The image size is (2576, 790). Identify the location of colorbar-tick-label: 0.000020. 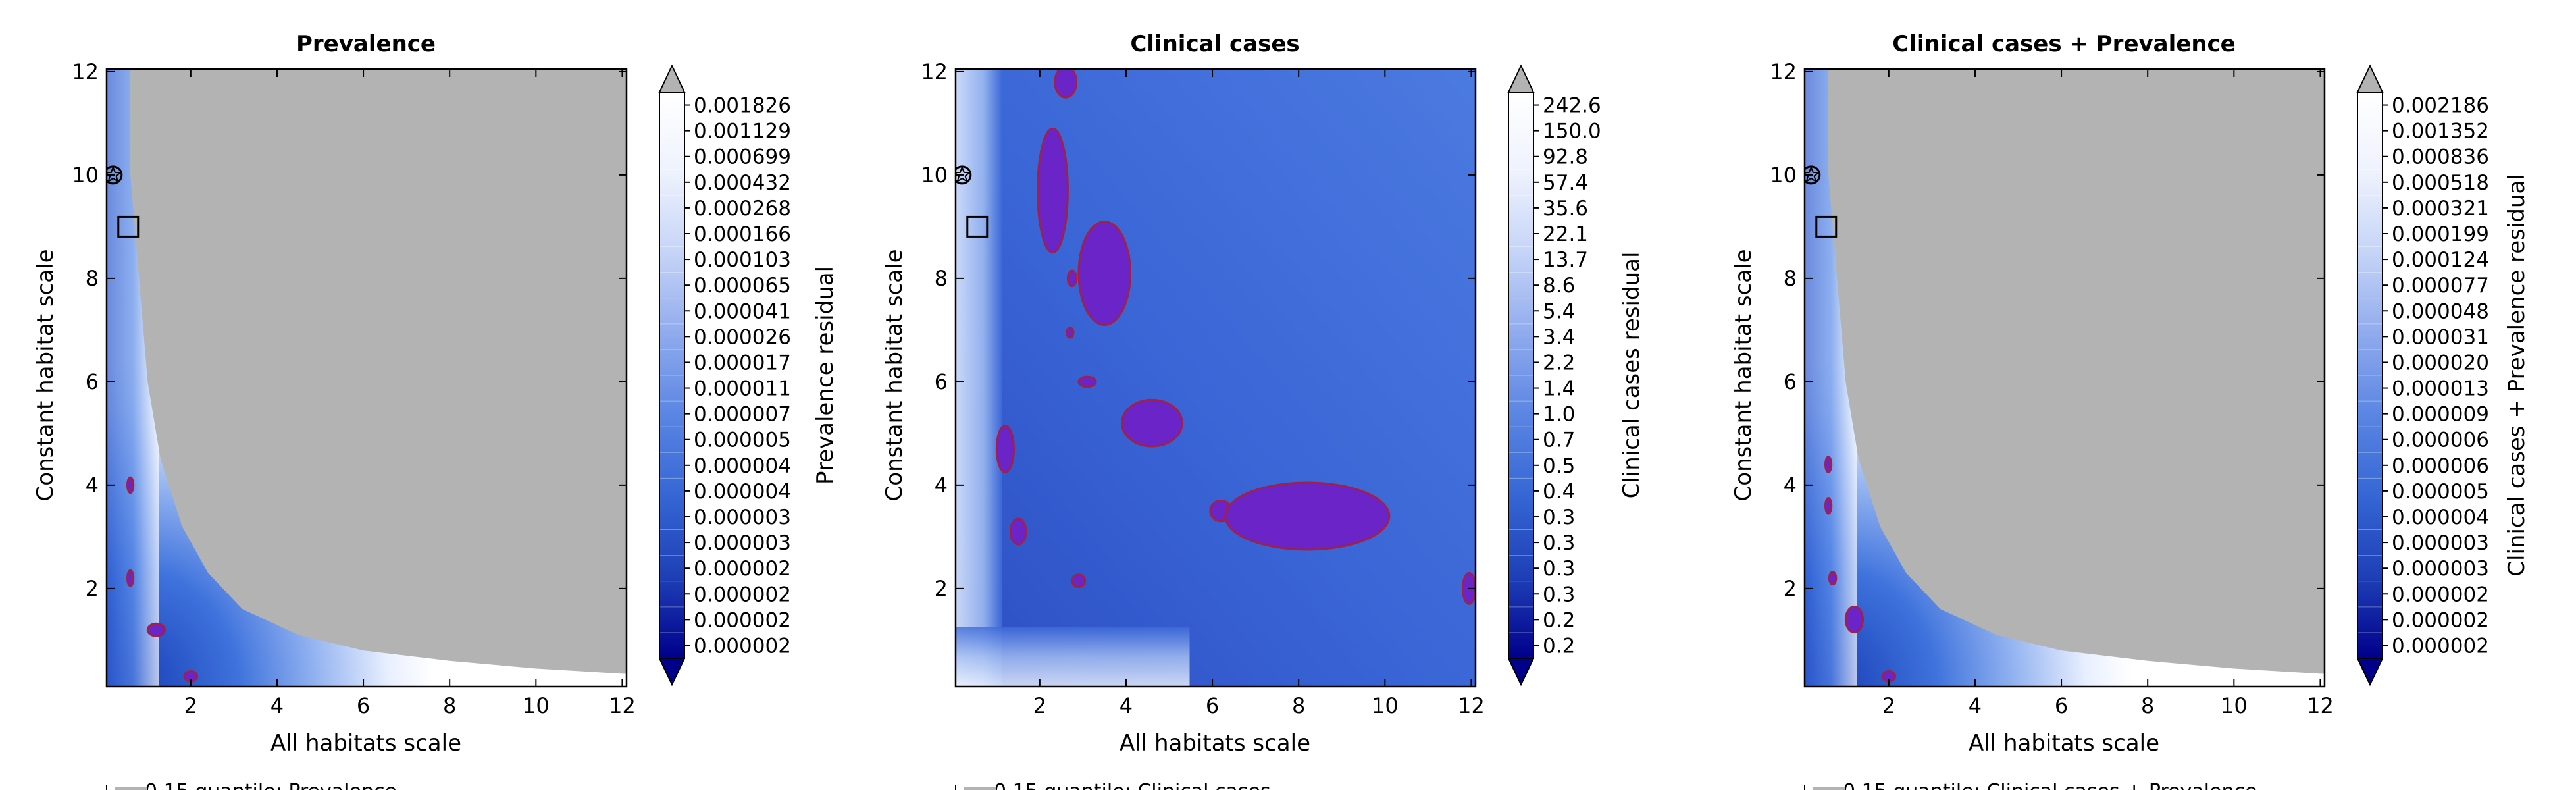
(2440, 363).